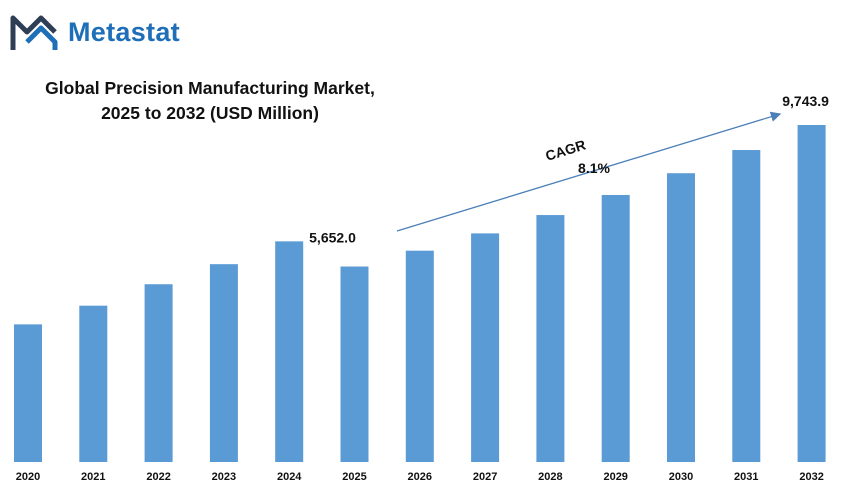 The image size is (848, 487). What do you see at coordinates (210, 88) in the screenshot?
I see `chart-title-line-1: Global Precision Manufacturing Market,` at bounding box center [210, 88].